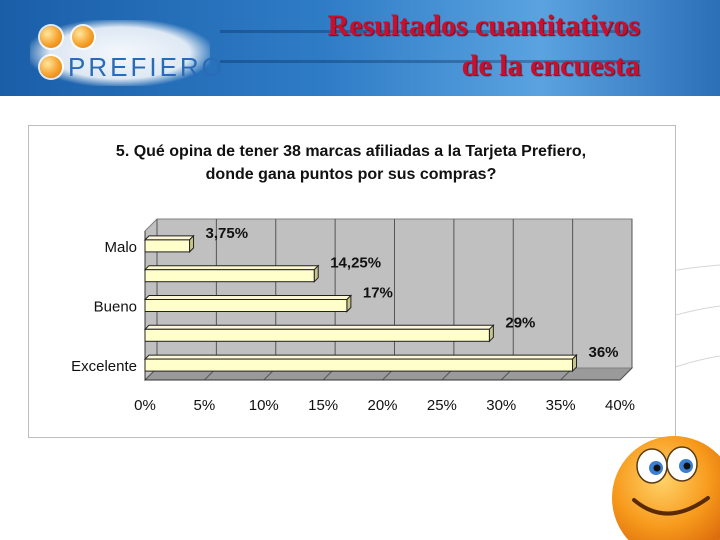 The height and width of the screenshot is (540, 720). I want to click on x-tick-label: 30%, so click(501, 405).